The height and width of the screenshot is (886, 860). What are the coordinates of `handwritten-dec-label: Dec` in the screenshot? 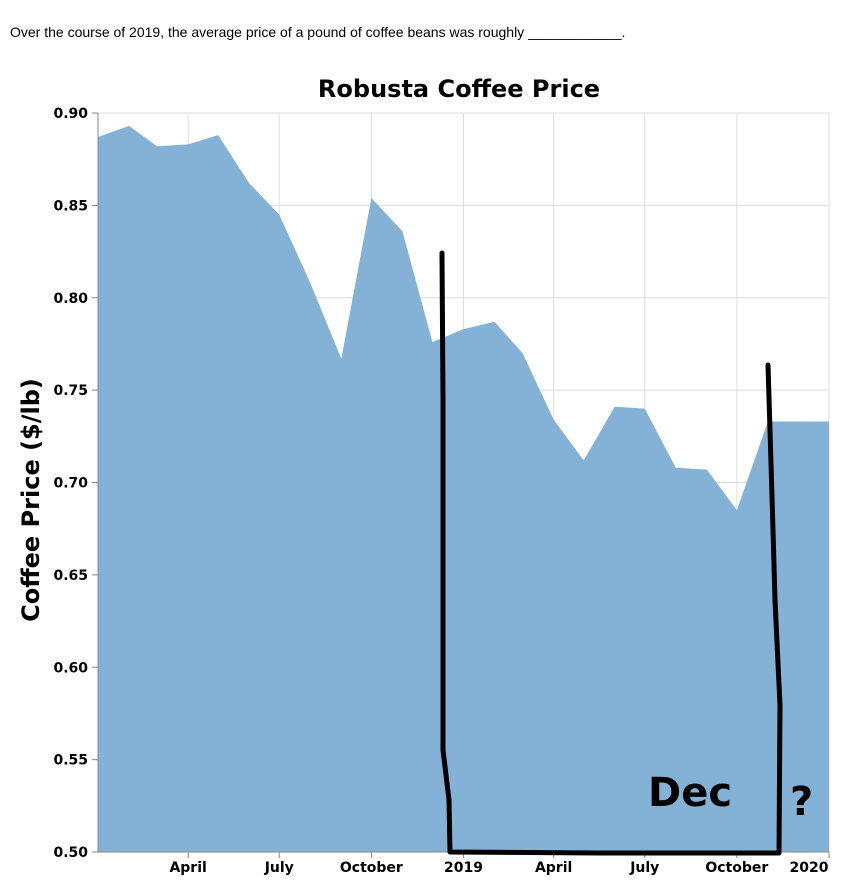 It's located at (690, 793).